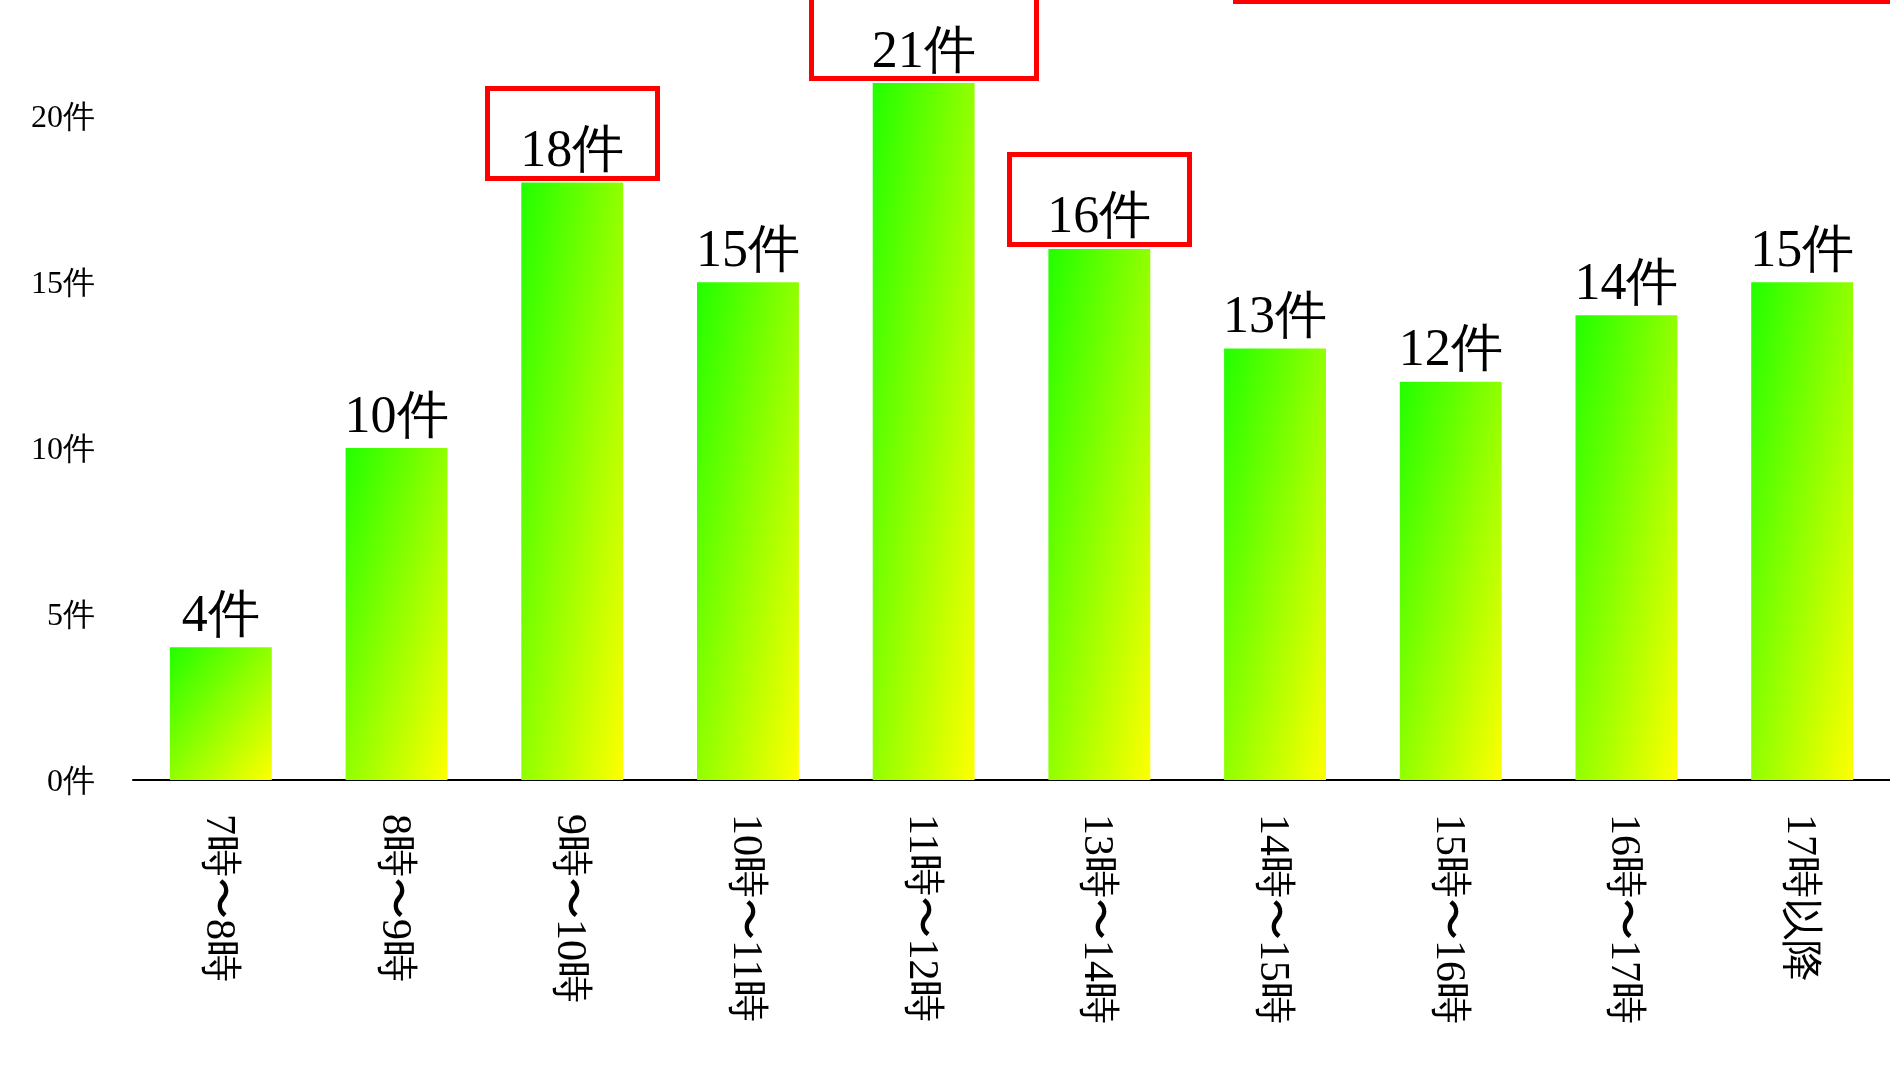 The width and height of the screenshot is (1890, 1066). I want to click on y-tick-label: 15件, so click(63, 282).